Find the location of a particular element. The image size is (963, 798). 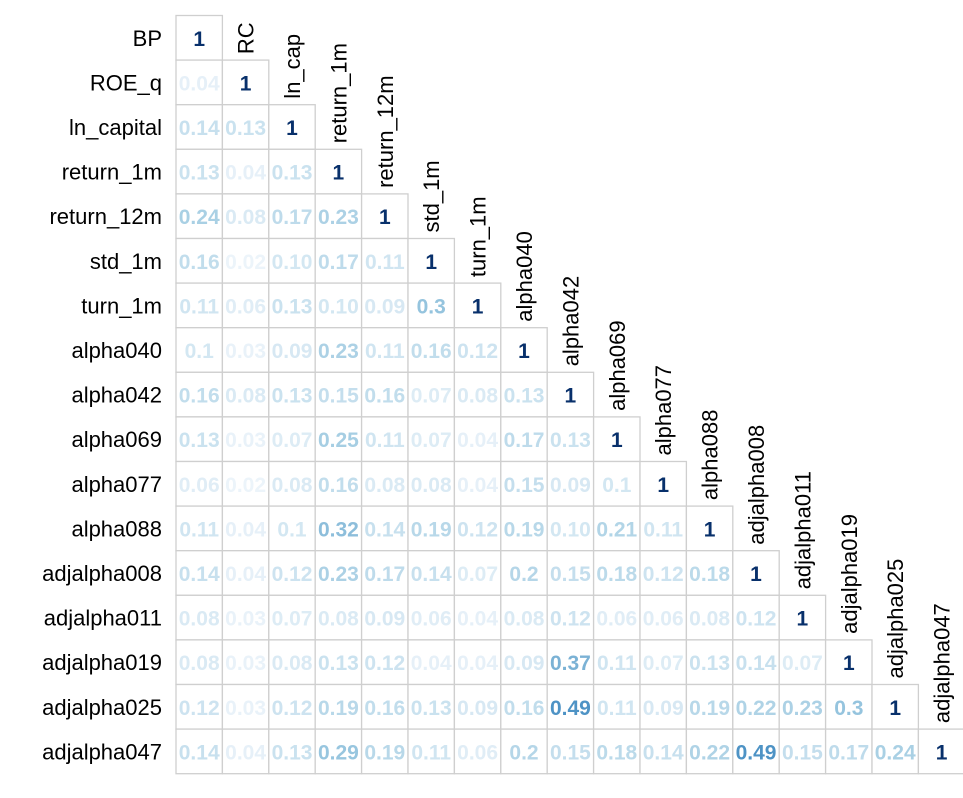

row-label: adjalpha019 is located at coordinates (102, 662).